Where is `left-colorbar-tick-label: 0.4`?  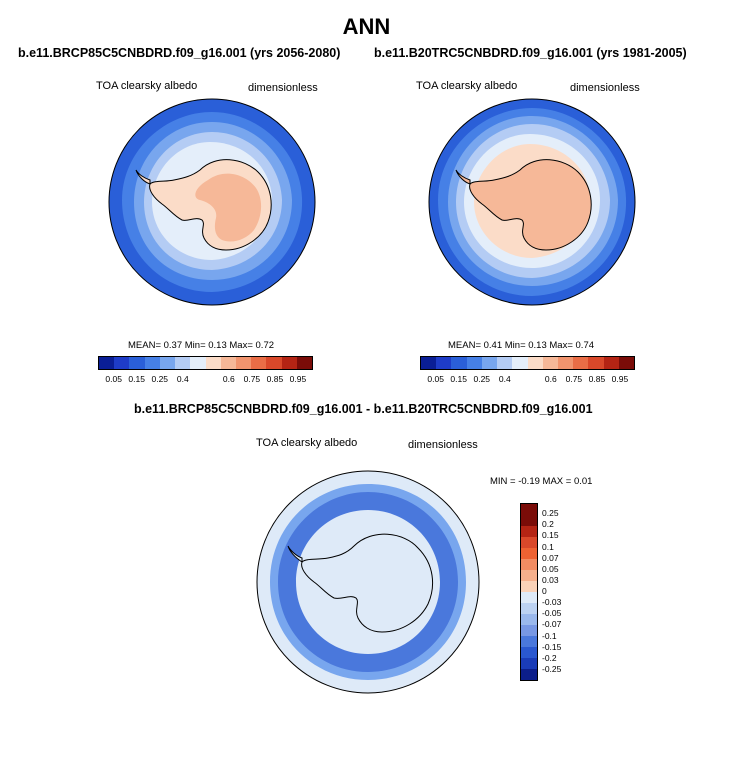 left-colorbar-tick-label: 0.4 is located at coordinates (182, 379).